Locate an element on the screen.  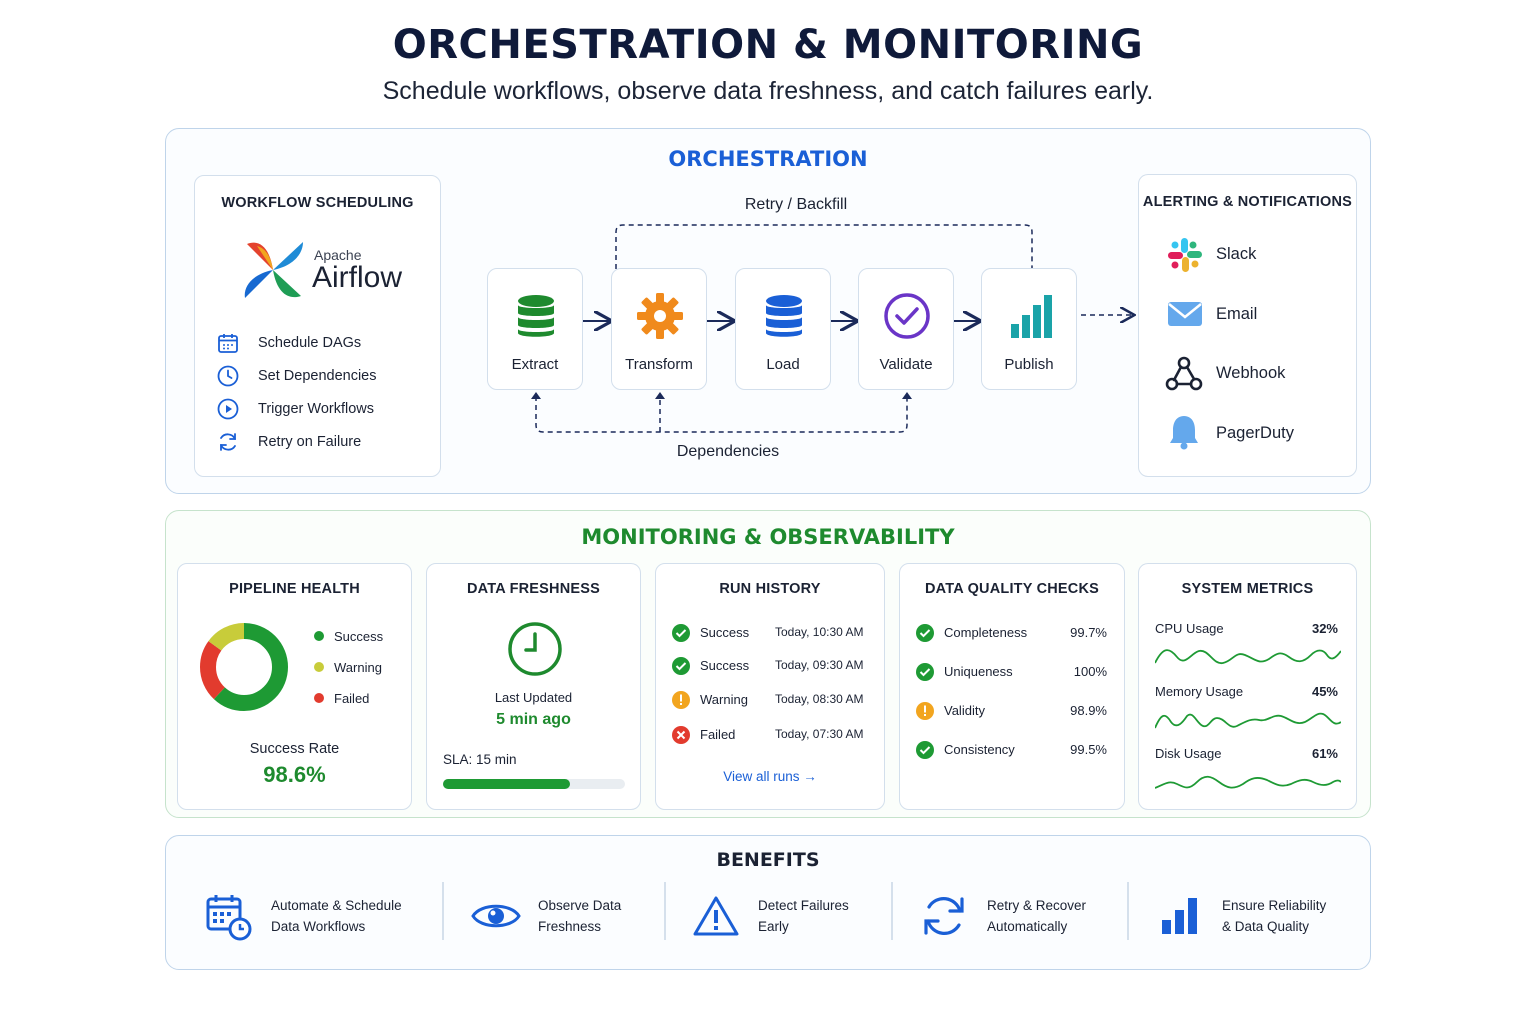
quality-value-1: 99.7% is located at coordinates (1088, 632).